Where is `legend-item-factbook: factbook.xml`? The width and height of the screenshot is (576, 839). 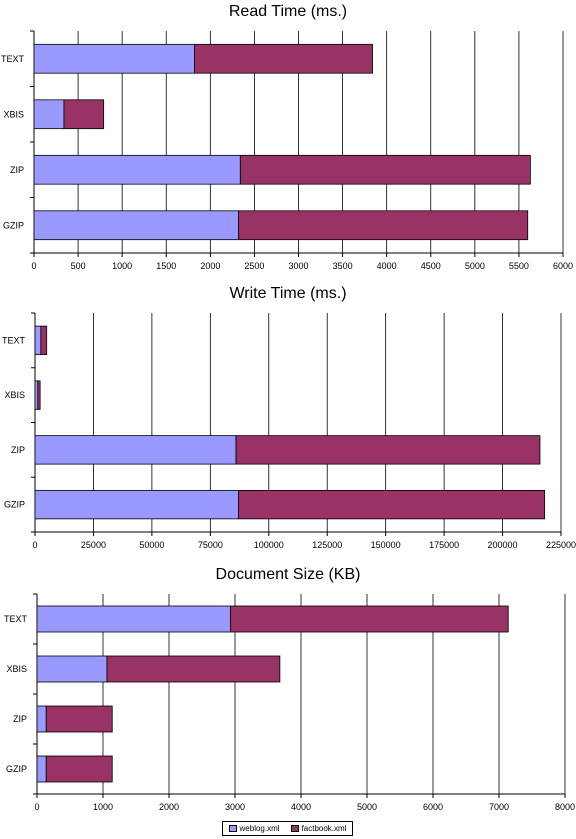
legend-item-factbook: factbook.xml is located at coordinates (318, 828).